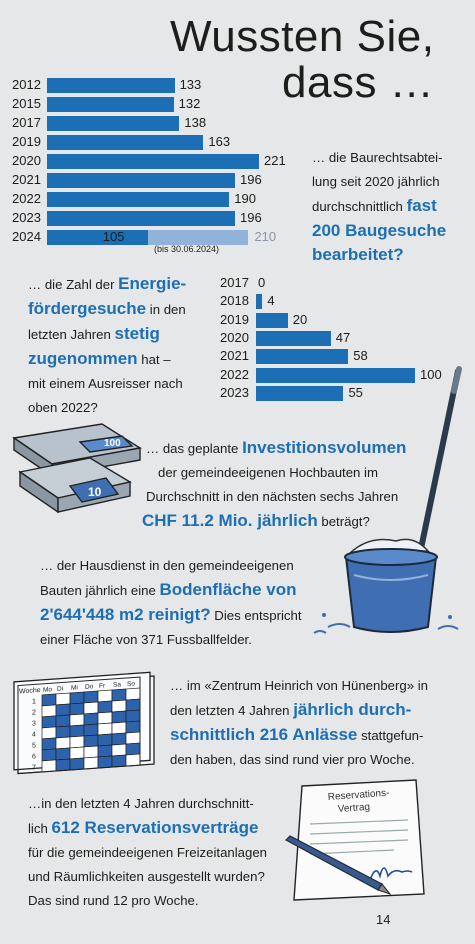 This screenshot has height=944, width=475. I want to click on calendar-header-label: Sa, so click(117, 685).